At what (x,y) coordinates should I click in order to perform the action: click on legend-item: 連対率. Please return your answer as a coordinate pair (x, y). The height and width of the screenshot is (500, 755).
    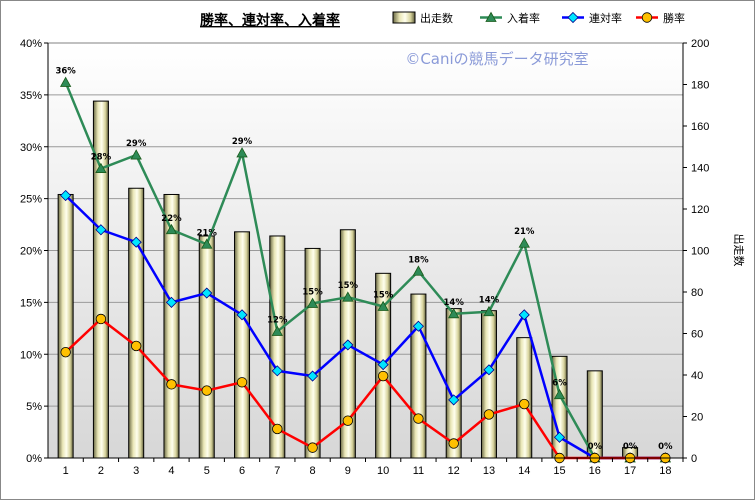
    Looking at the image, I should click on (592, 18).